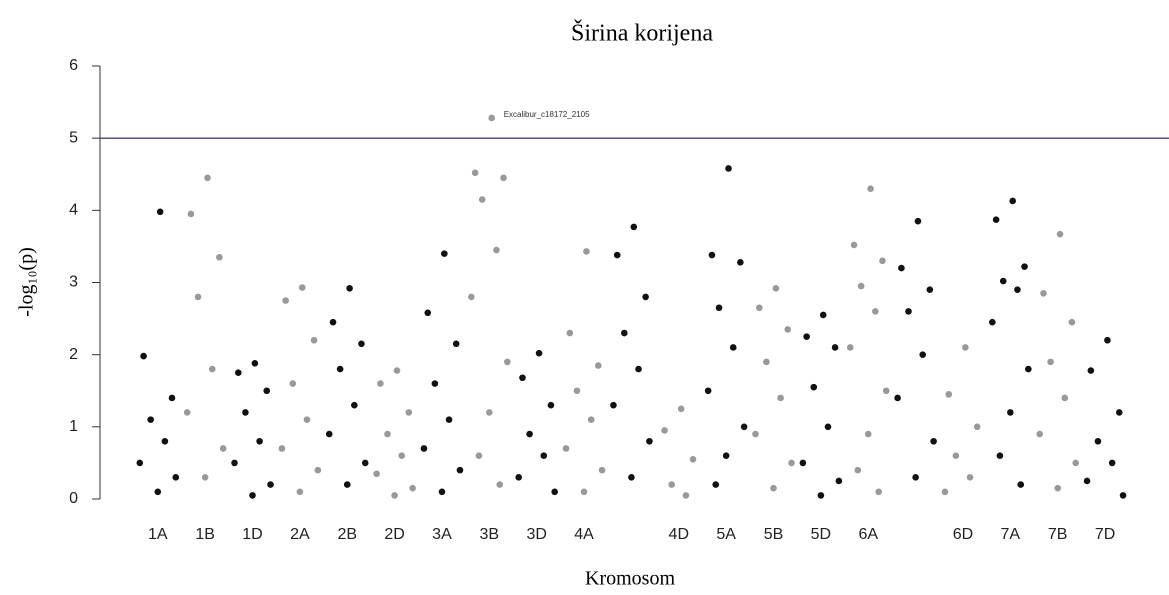 The width and height of the screenshot is (1169, 595). I want to click on y-tick-label: 0, so click(73, 498).